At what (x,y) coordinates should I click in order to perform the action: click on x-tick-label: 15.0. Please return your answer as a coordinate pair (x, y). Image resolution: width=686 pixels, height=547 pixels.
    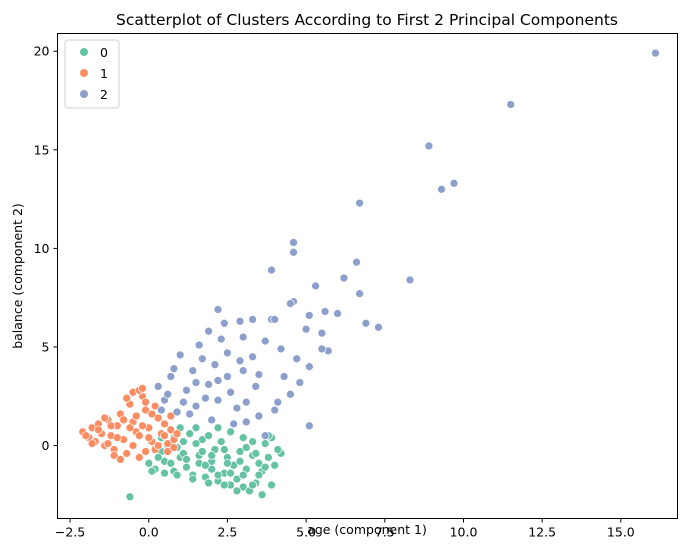
    Looking at the image, I should click on (621, 532).